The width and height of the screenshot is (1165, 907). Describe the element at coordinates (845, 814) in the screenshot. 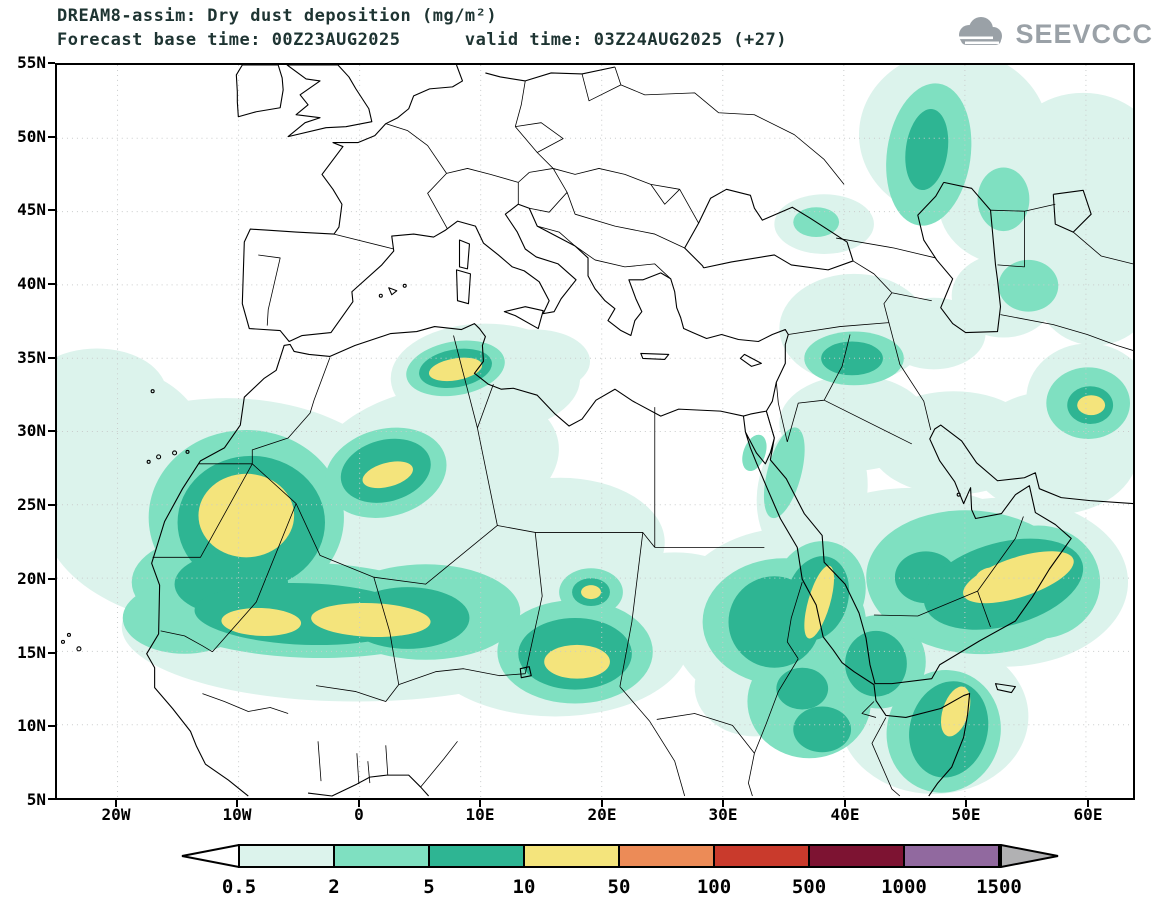

I see `x-tick-label: 40E` at that location.